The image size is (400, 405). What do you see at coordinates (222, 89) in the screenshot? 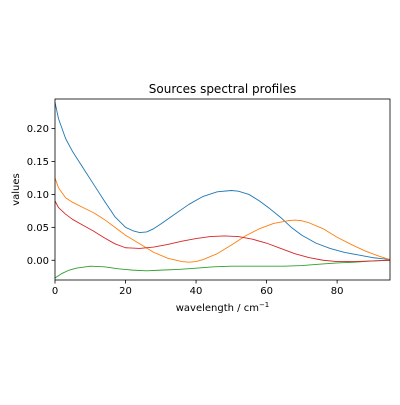
I see `chart-title: Sources spectral profiles` at bounding box center [222, 89].